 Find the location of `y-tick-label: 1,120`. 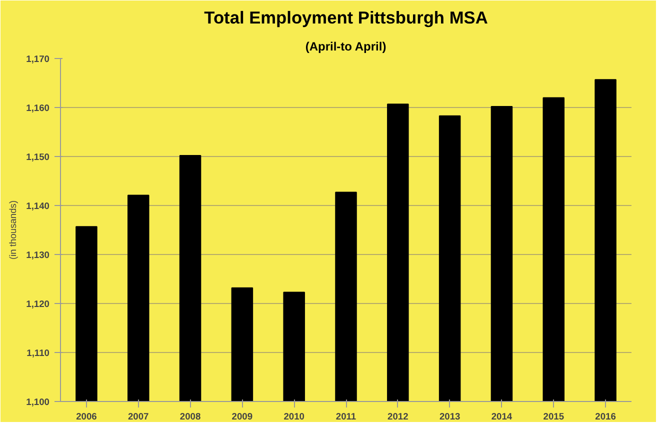

y-tick-label: 1,120 is located at coordinates (38, 304).